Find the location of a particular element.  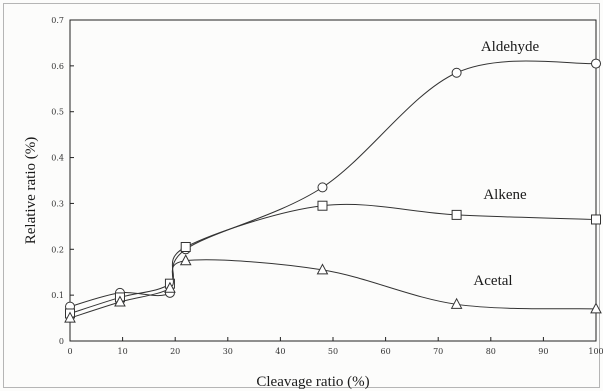

x-tick-label: 50 is located at coordinates (333, 351).